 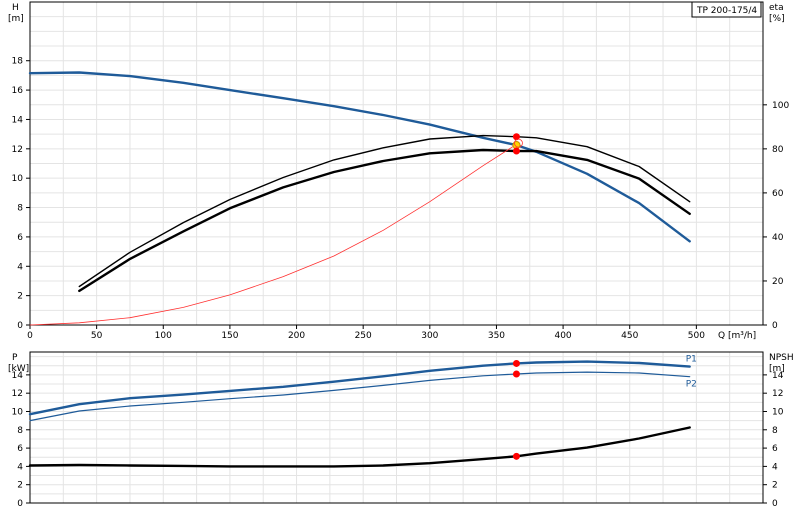 What do you see at coordinates (777, 369) in the screenshot?
I see `y-right-axis-unit: [m]` at bounding box center [777, 369].